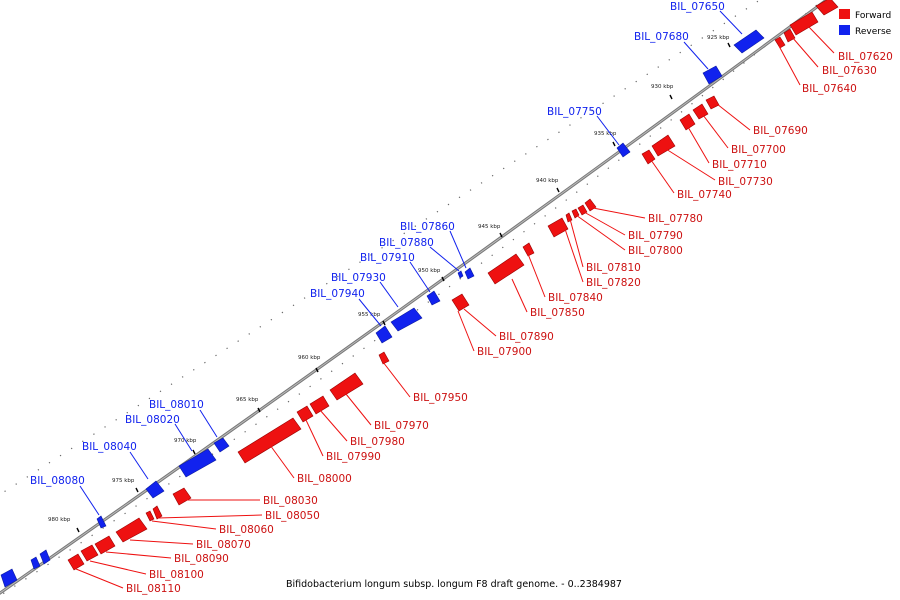  Describe the element at coordinates (489, 227) in the screenshot. I see `tick-label: 945 kbp` at that location.